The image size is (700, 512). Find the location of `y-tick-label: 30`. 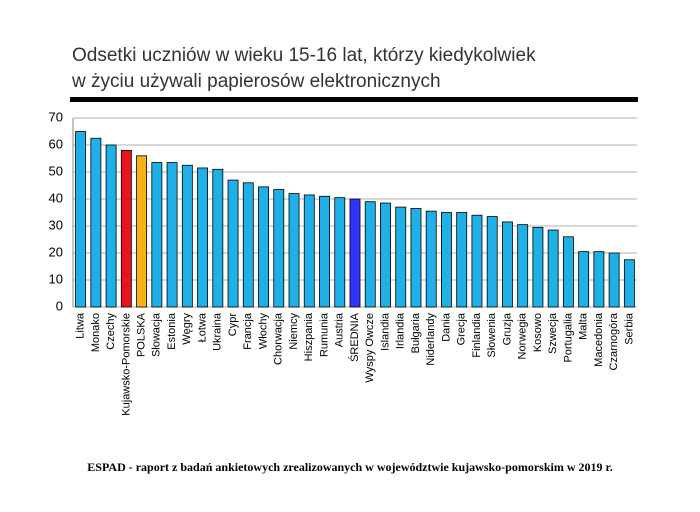

y-tick-label: 30 is located at coordinates (56, 224).